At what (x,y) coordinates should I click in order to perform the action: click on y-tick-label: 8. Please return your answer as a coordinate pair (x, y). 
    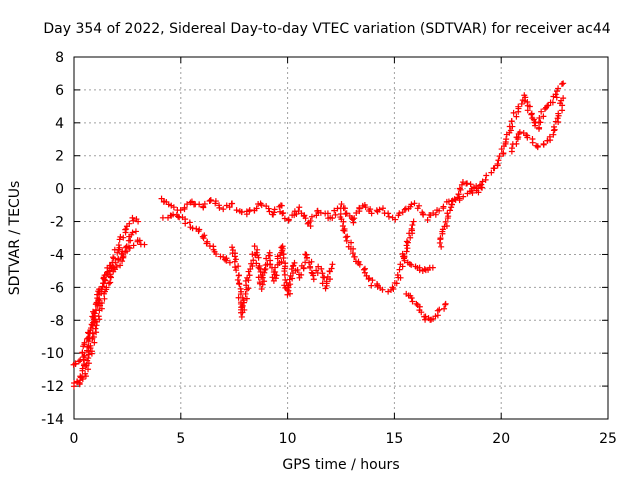
    Looking at the image, I should click on (59, 58).